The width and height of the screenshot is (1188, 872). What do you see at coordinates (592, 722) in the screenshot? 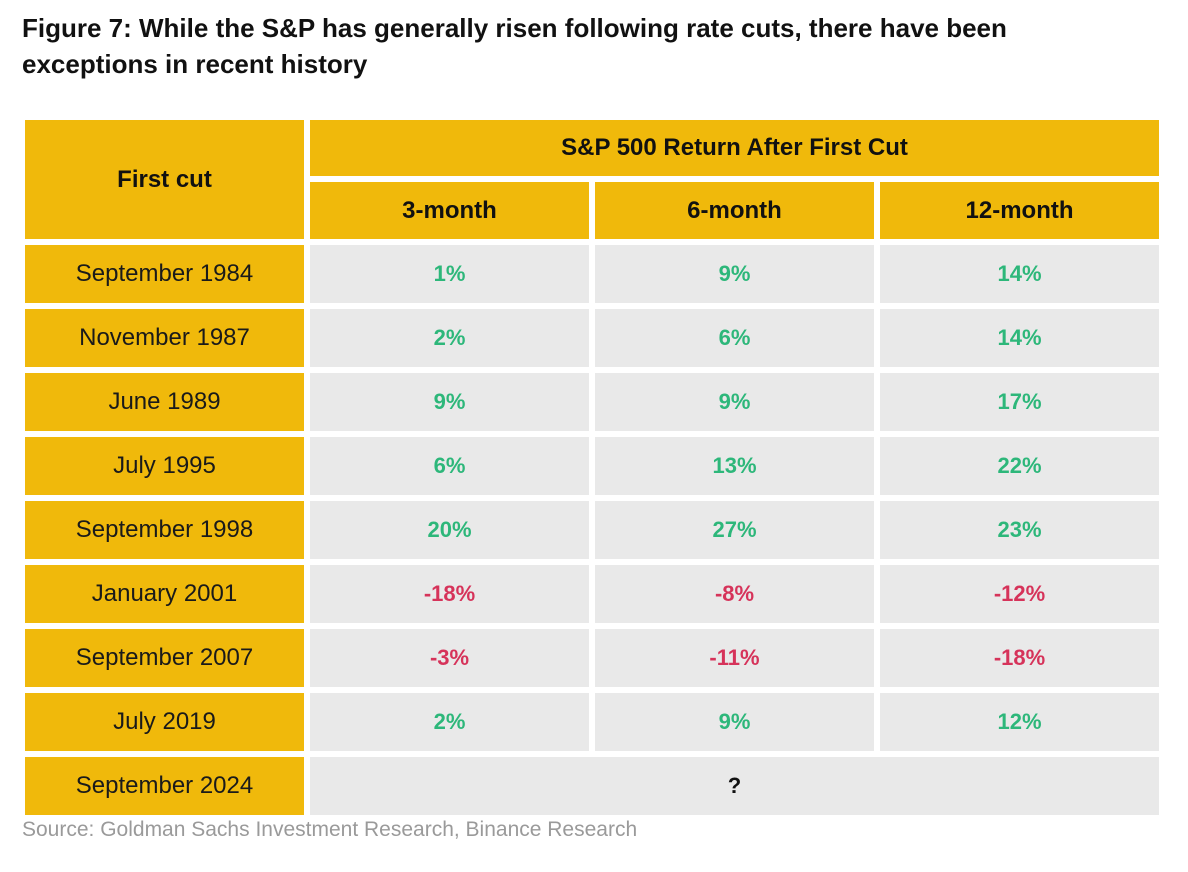
I see `table-row: July 2019 2% 9% 12%` at bounding box center [592, 722].